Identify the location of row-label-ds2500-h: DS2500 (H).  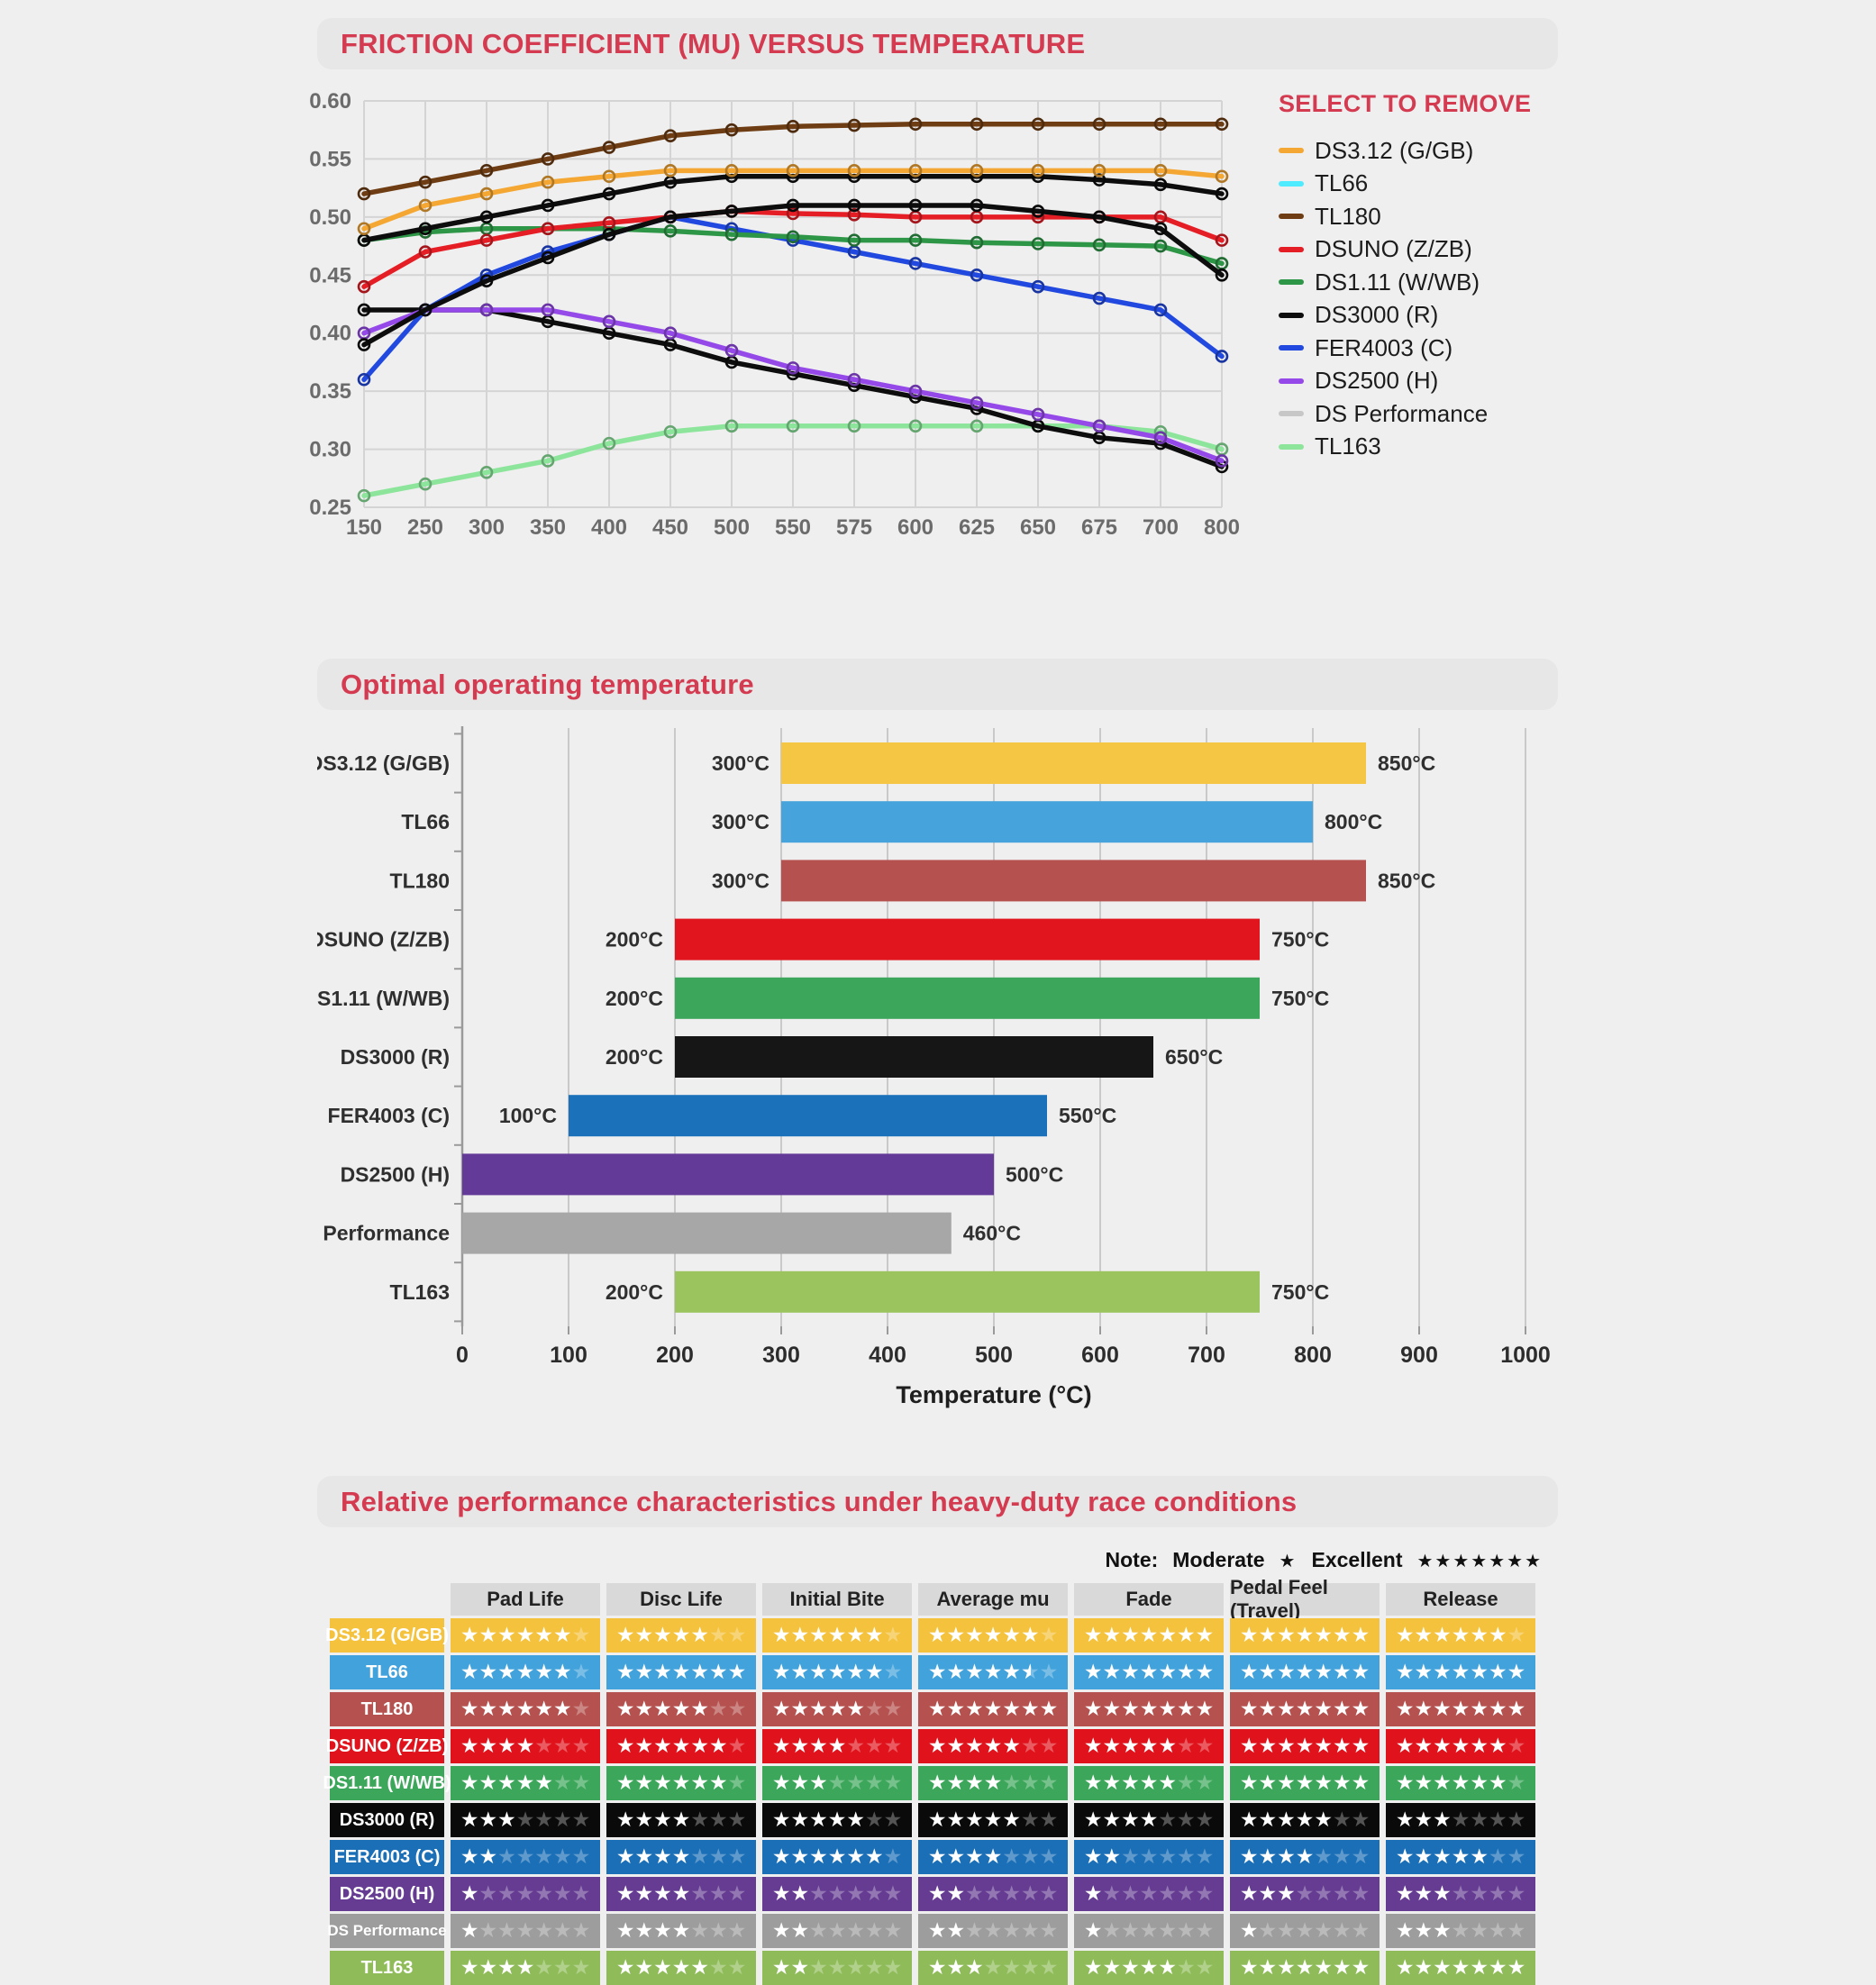
(387, 1894).